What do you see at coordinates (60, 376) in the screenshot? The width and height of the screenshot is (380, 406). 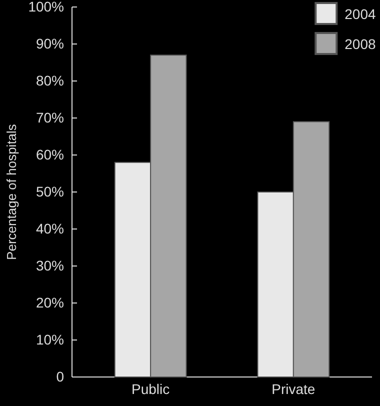 I see `y-tick-label: 0` at bounding box center [60, 376].